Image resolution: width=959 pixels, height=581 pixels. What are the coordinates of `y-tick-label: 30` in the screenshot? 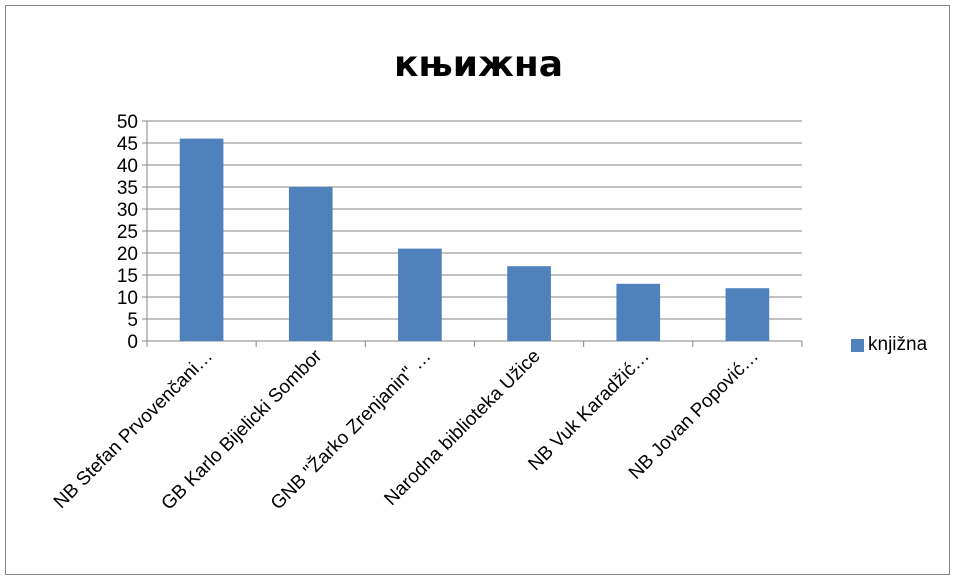 It's located at (127, 210).